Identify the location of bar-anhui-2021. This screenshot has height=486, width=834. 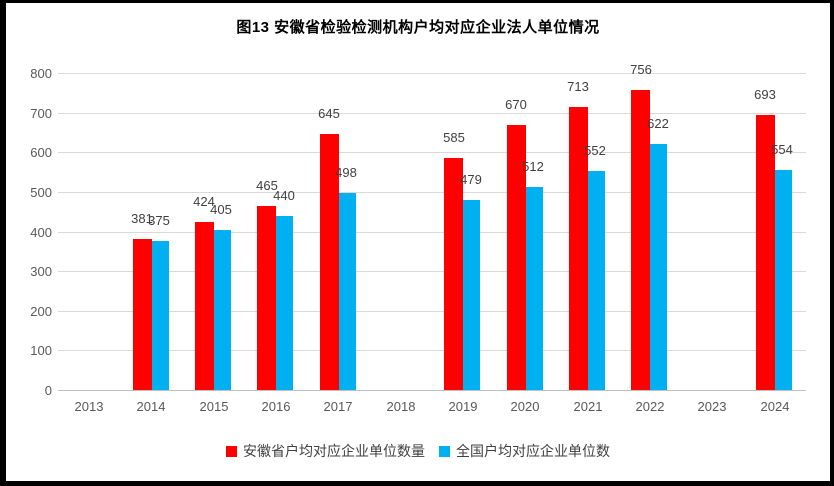
(578, 248).